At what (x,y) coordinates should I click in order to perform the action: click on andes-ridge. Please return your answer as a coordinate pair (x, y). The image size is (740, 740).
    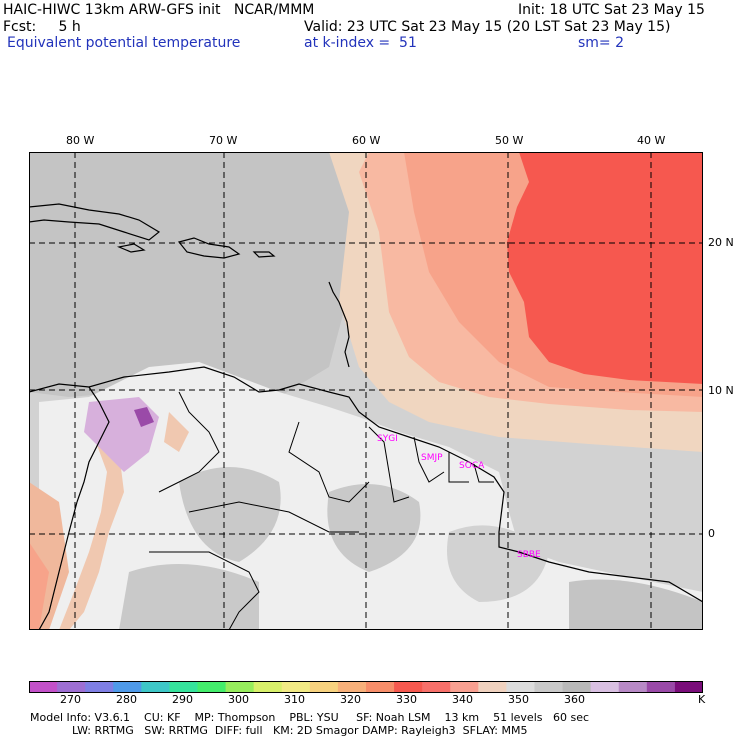
    Looking at the image, I should click on (91, 526).